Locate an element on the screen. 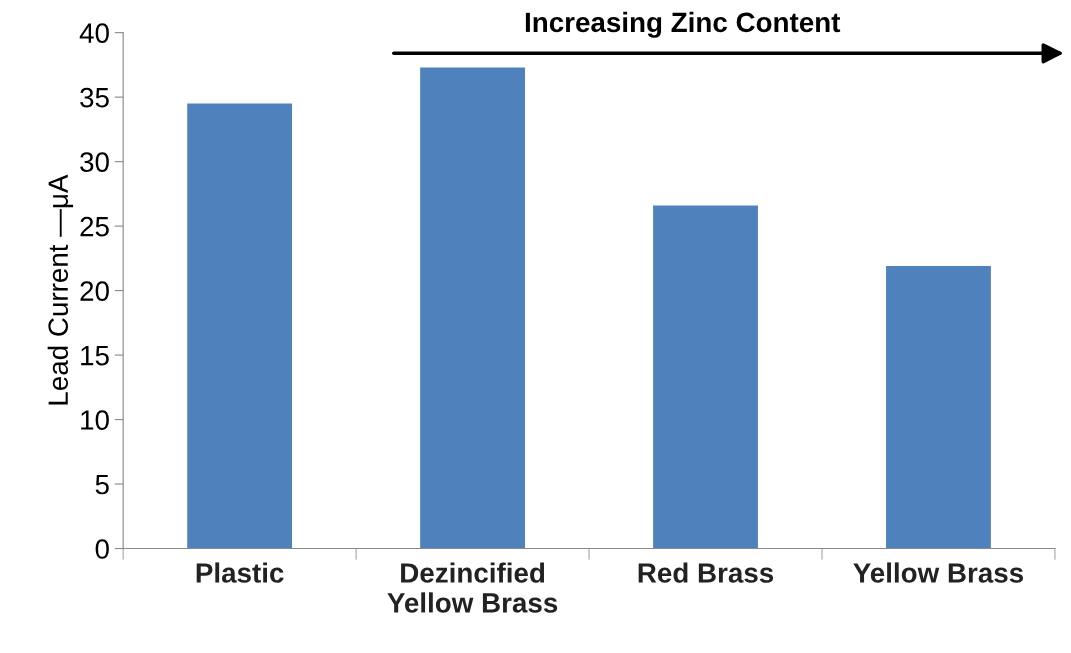 Image resolution: width=1071 pixels, height=653 pixels. annotation: Increasing Zinc Content is located at coordinates (683, 24).